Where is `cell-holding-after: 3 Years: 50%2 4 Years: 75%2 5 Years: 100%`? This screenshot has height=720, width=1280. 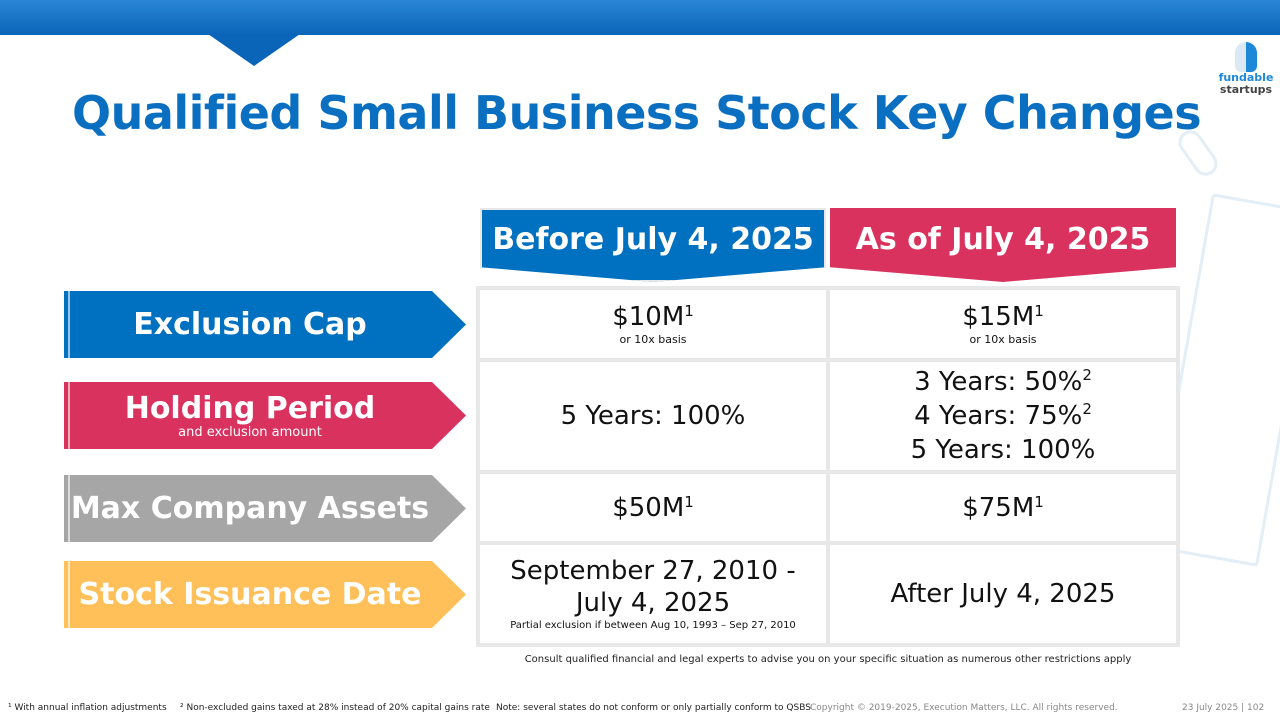
cell-holding-after: 3 Years: 50%2 4 Years: 75%2 5 Years: 100% is located at coordinates (1003, 416).